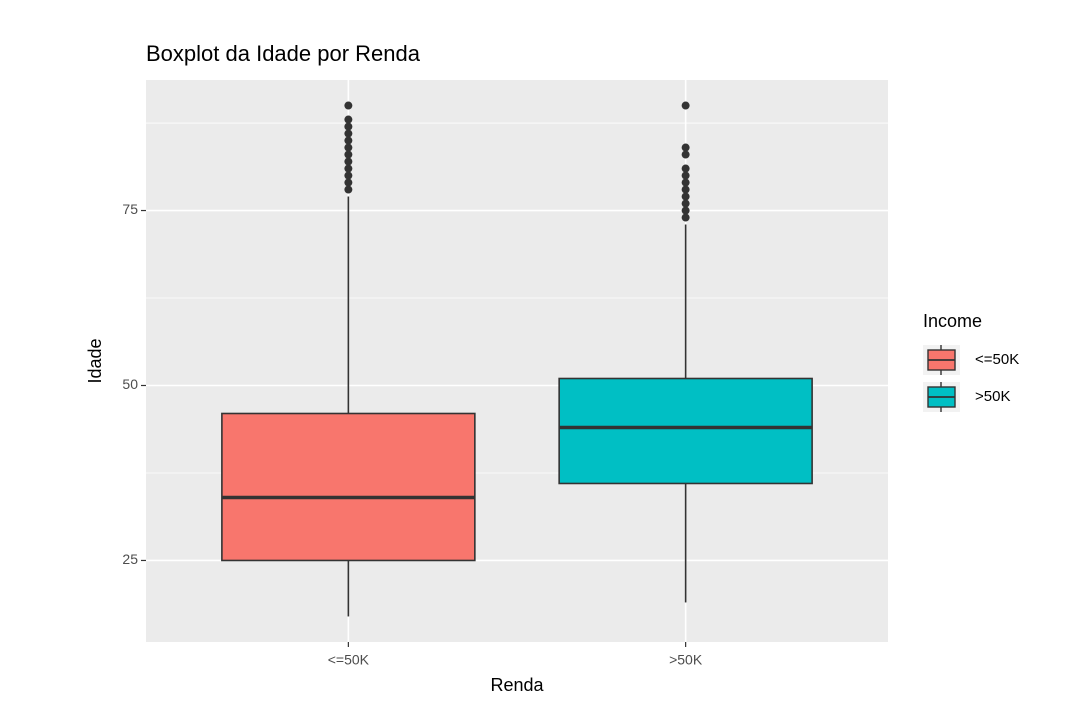 The width and height of the screenshot is (1085, 714). Describe the element at coordinates (130, 384) in the screenshot. I see `y-tick-label: 50` at that location.